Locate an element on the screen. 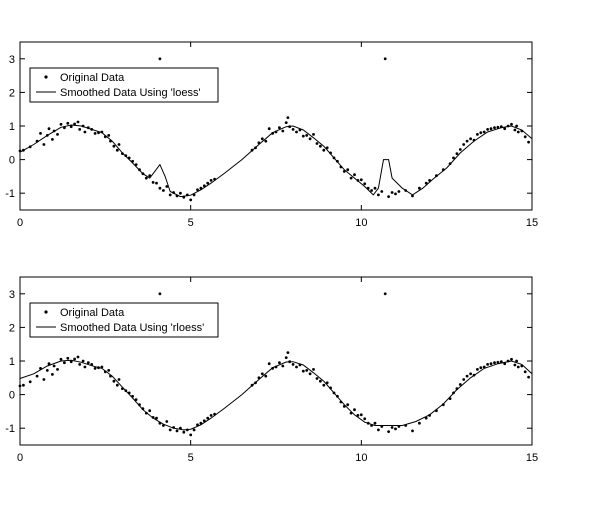  legend-entry: Original Data is located at coordinates (92, 78).